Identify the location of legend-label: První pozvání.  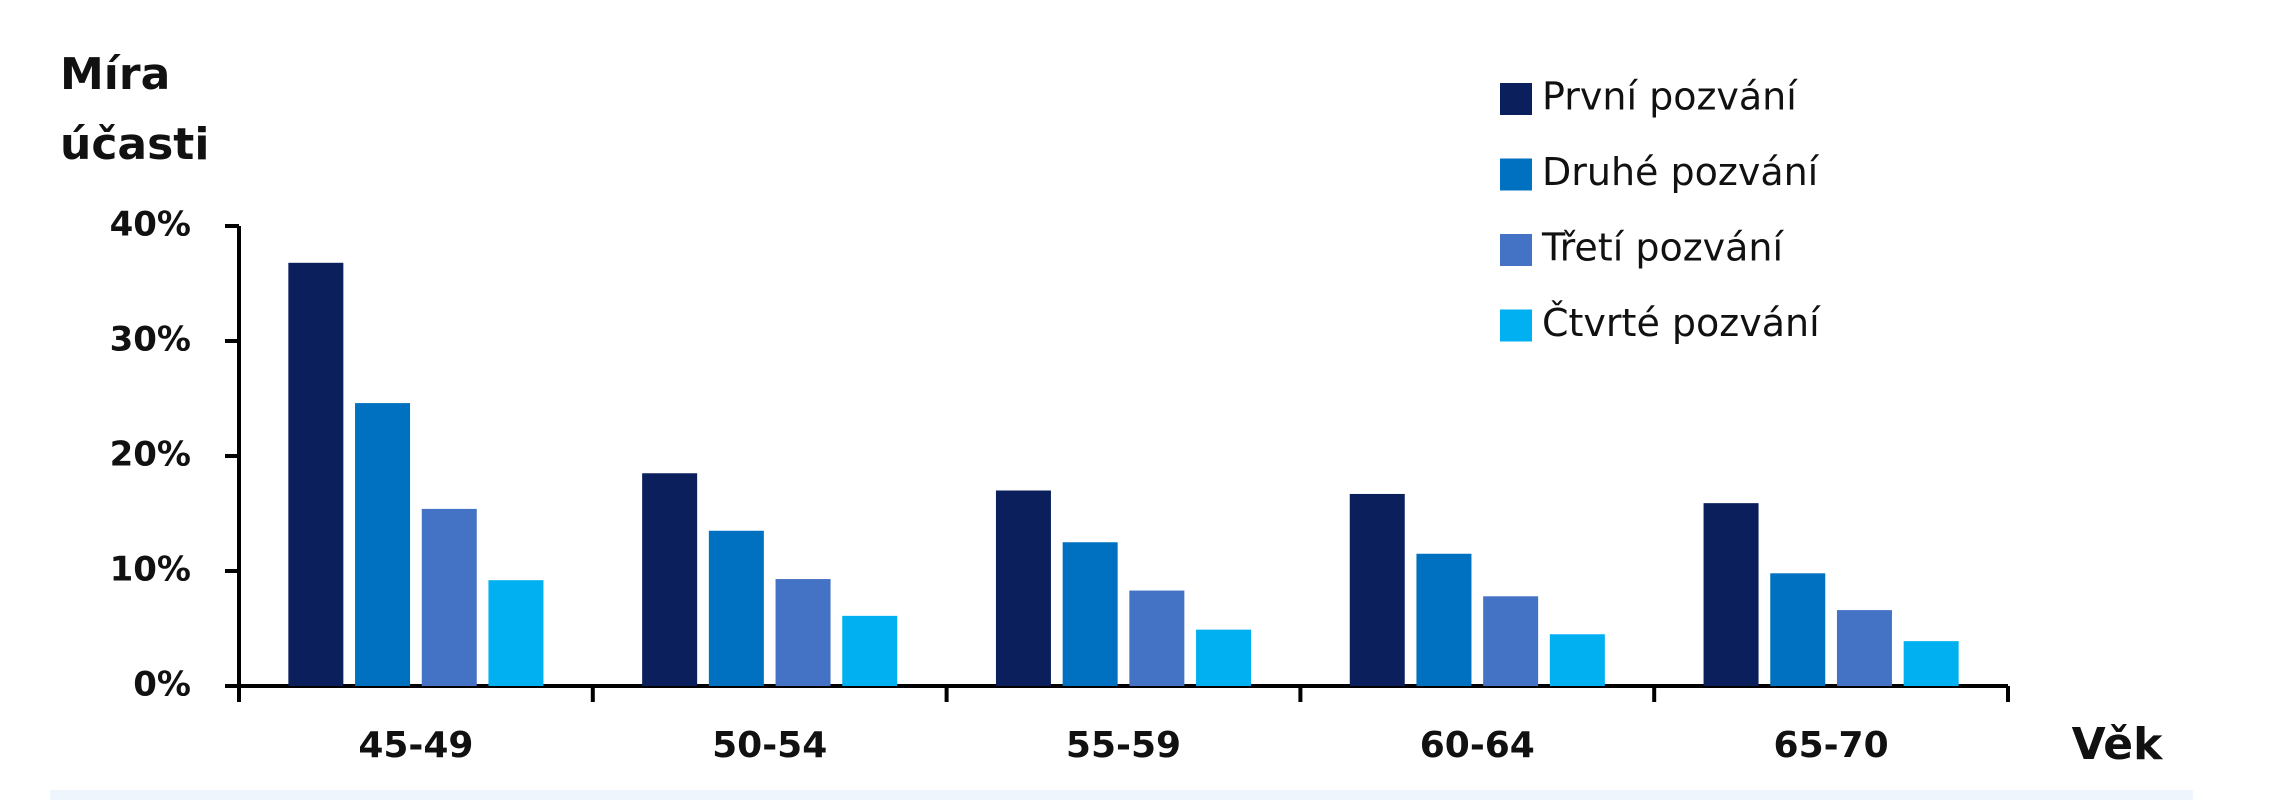
(1670, 97).